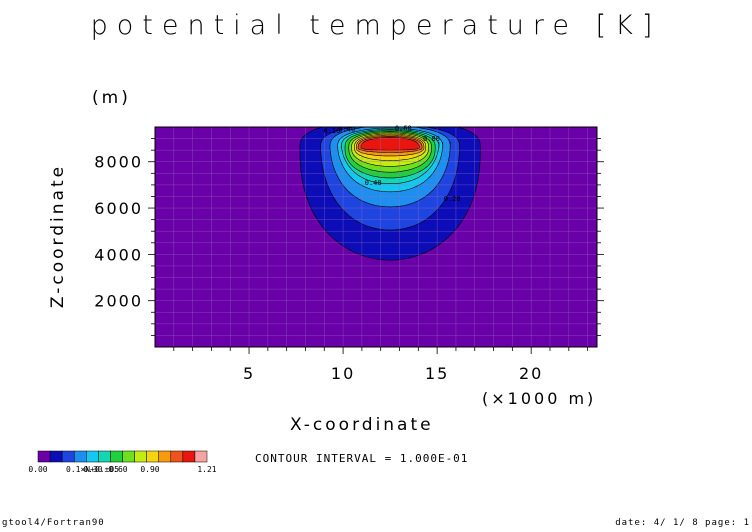  What do you see at coordinates (682, 523) in the screenshot?
I see `footer-date: date: 4/ 1/ 8 page: 1` at bounding box center [682, 523].